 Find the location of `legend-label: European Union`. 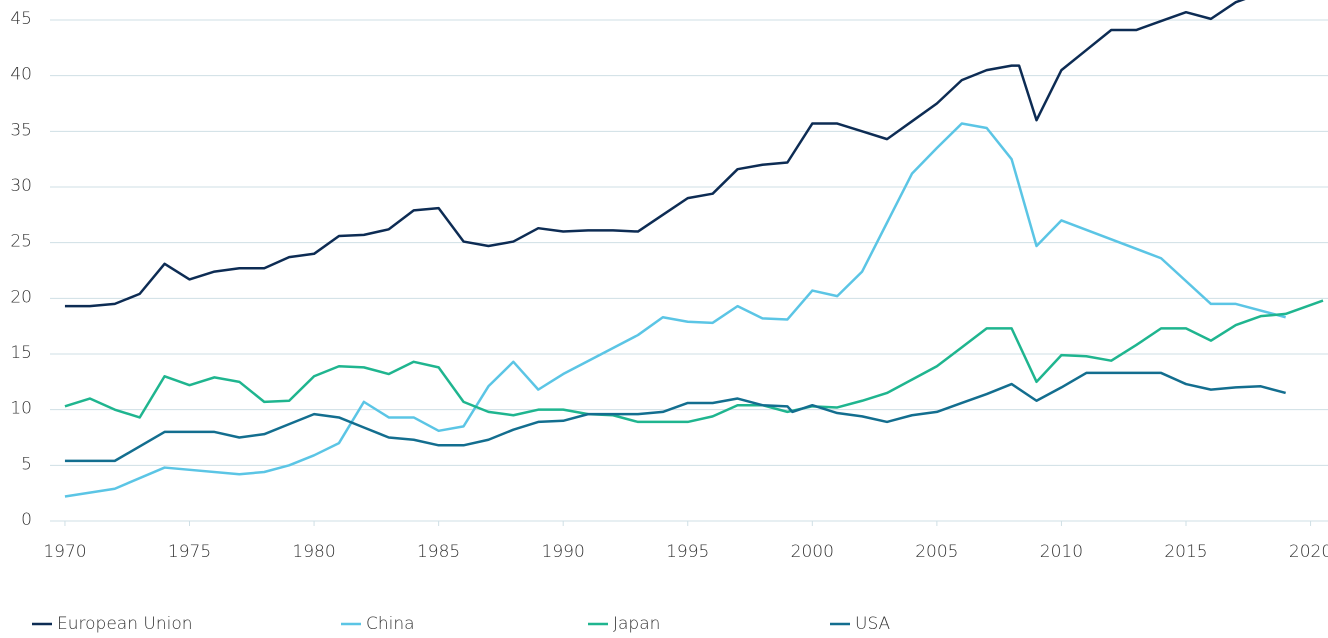

legend-label: European Union is located at coordinates (125, 624).